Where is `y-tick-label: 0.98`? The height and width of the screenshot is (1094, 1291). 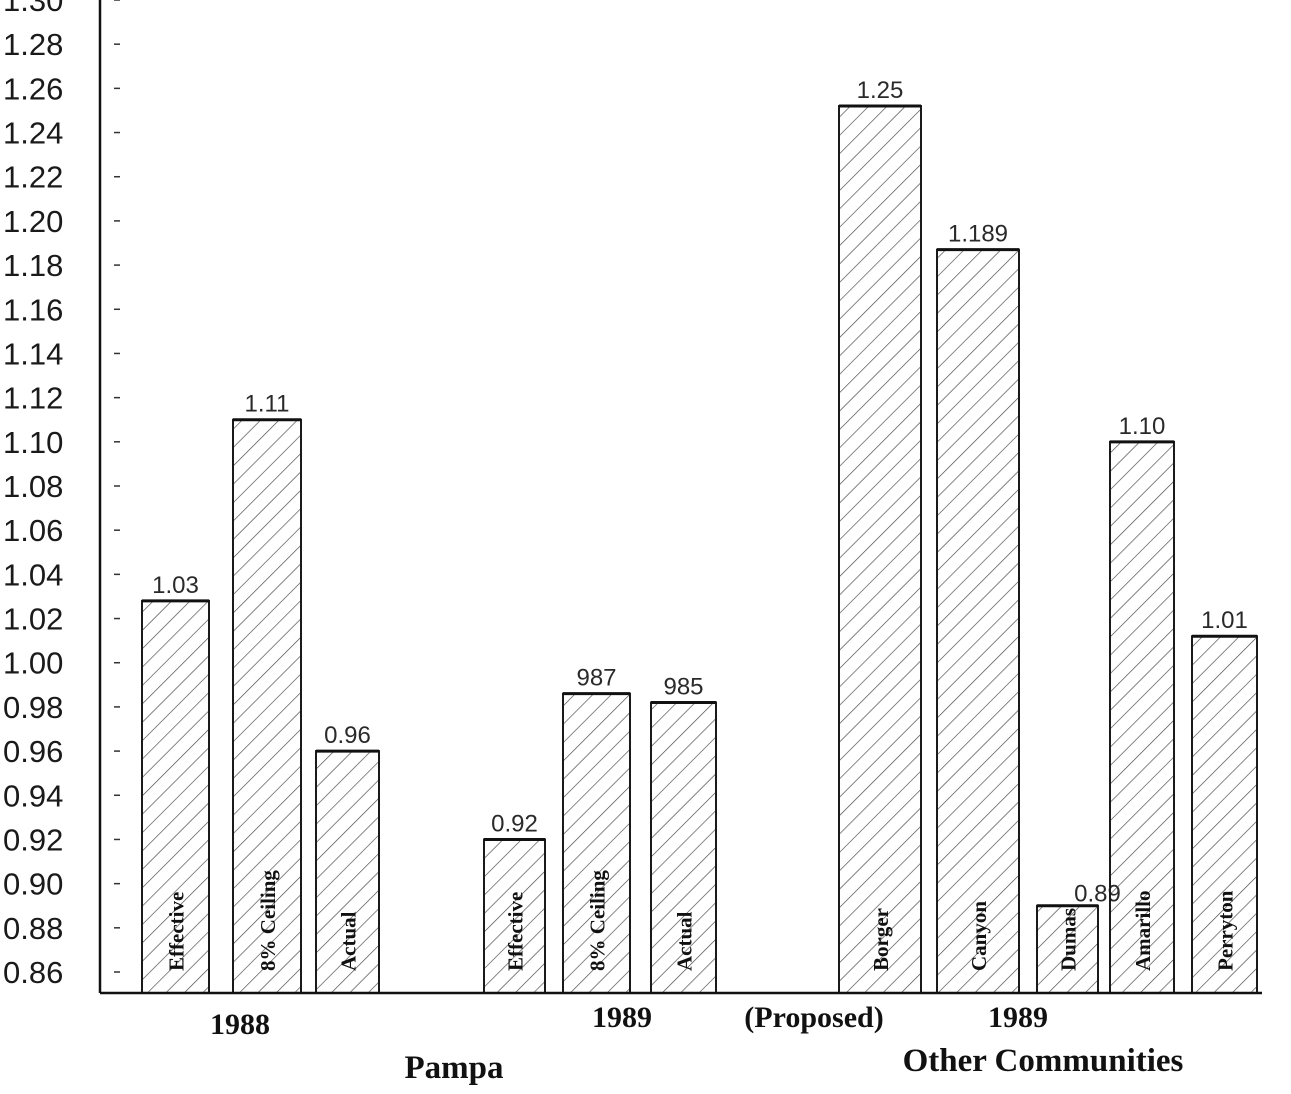 y-tick-label: 0.98 is located at coordinates (33, 707).